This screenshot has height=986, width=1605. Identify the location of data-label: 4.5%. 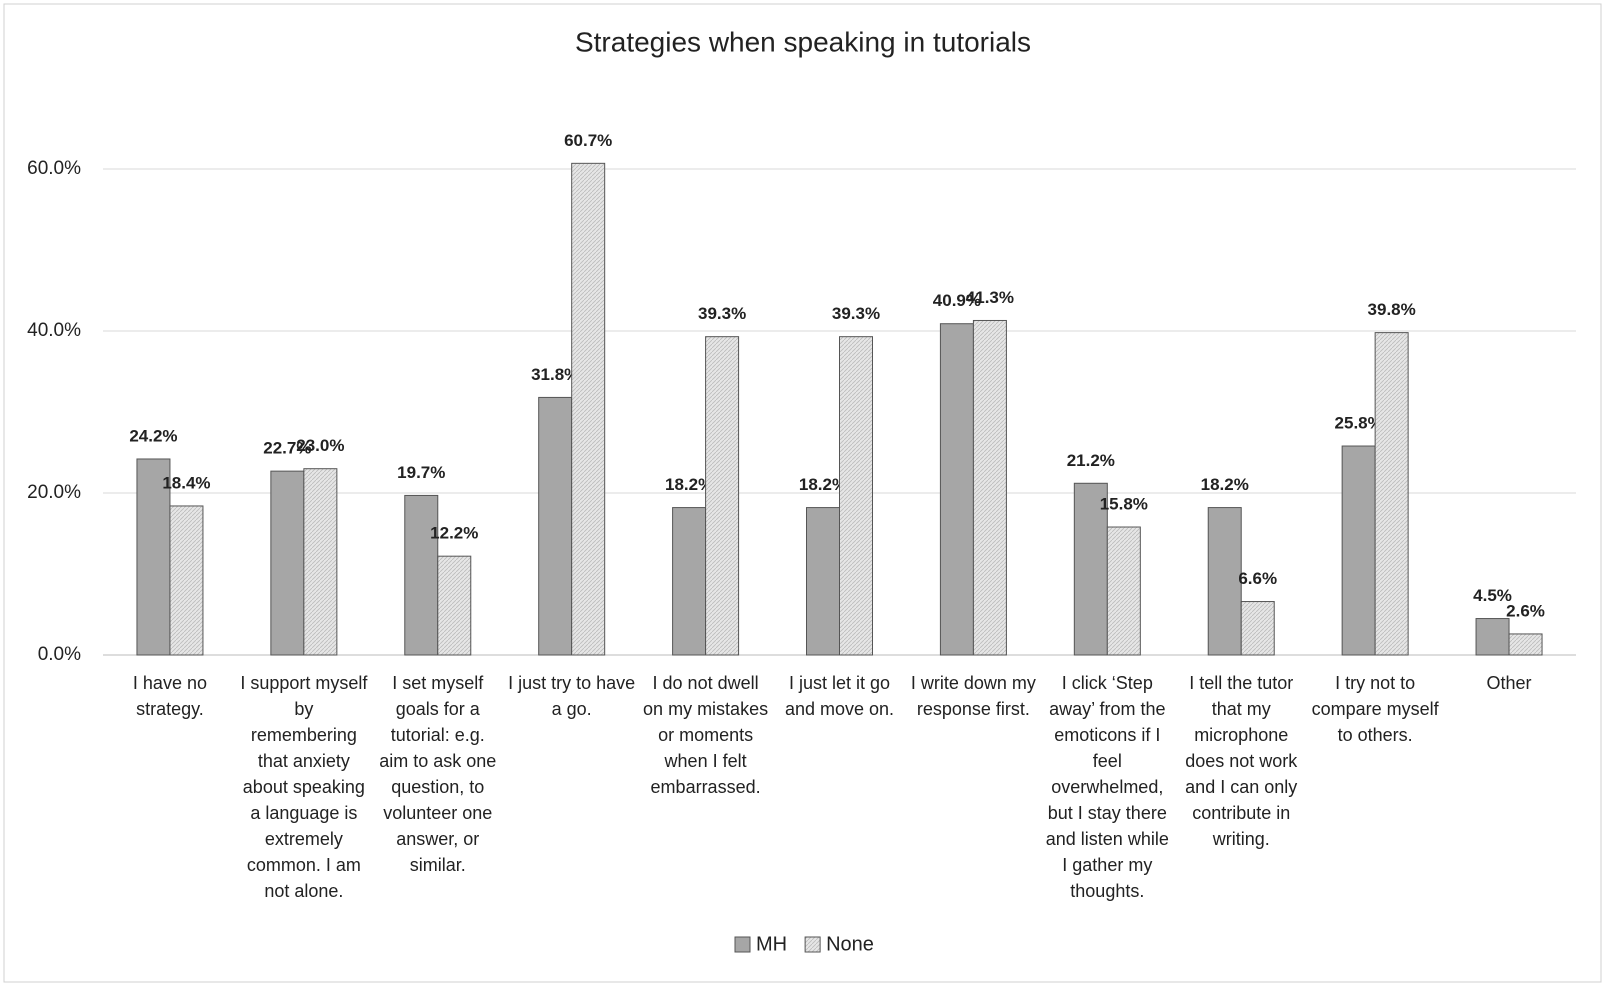
(1492, 595).